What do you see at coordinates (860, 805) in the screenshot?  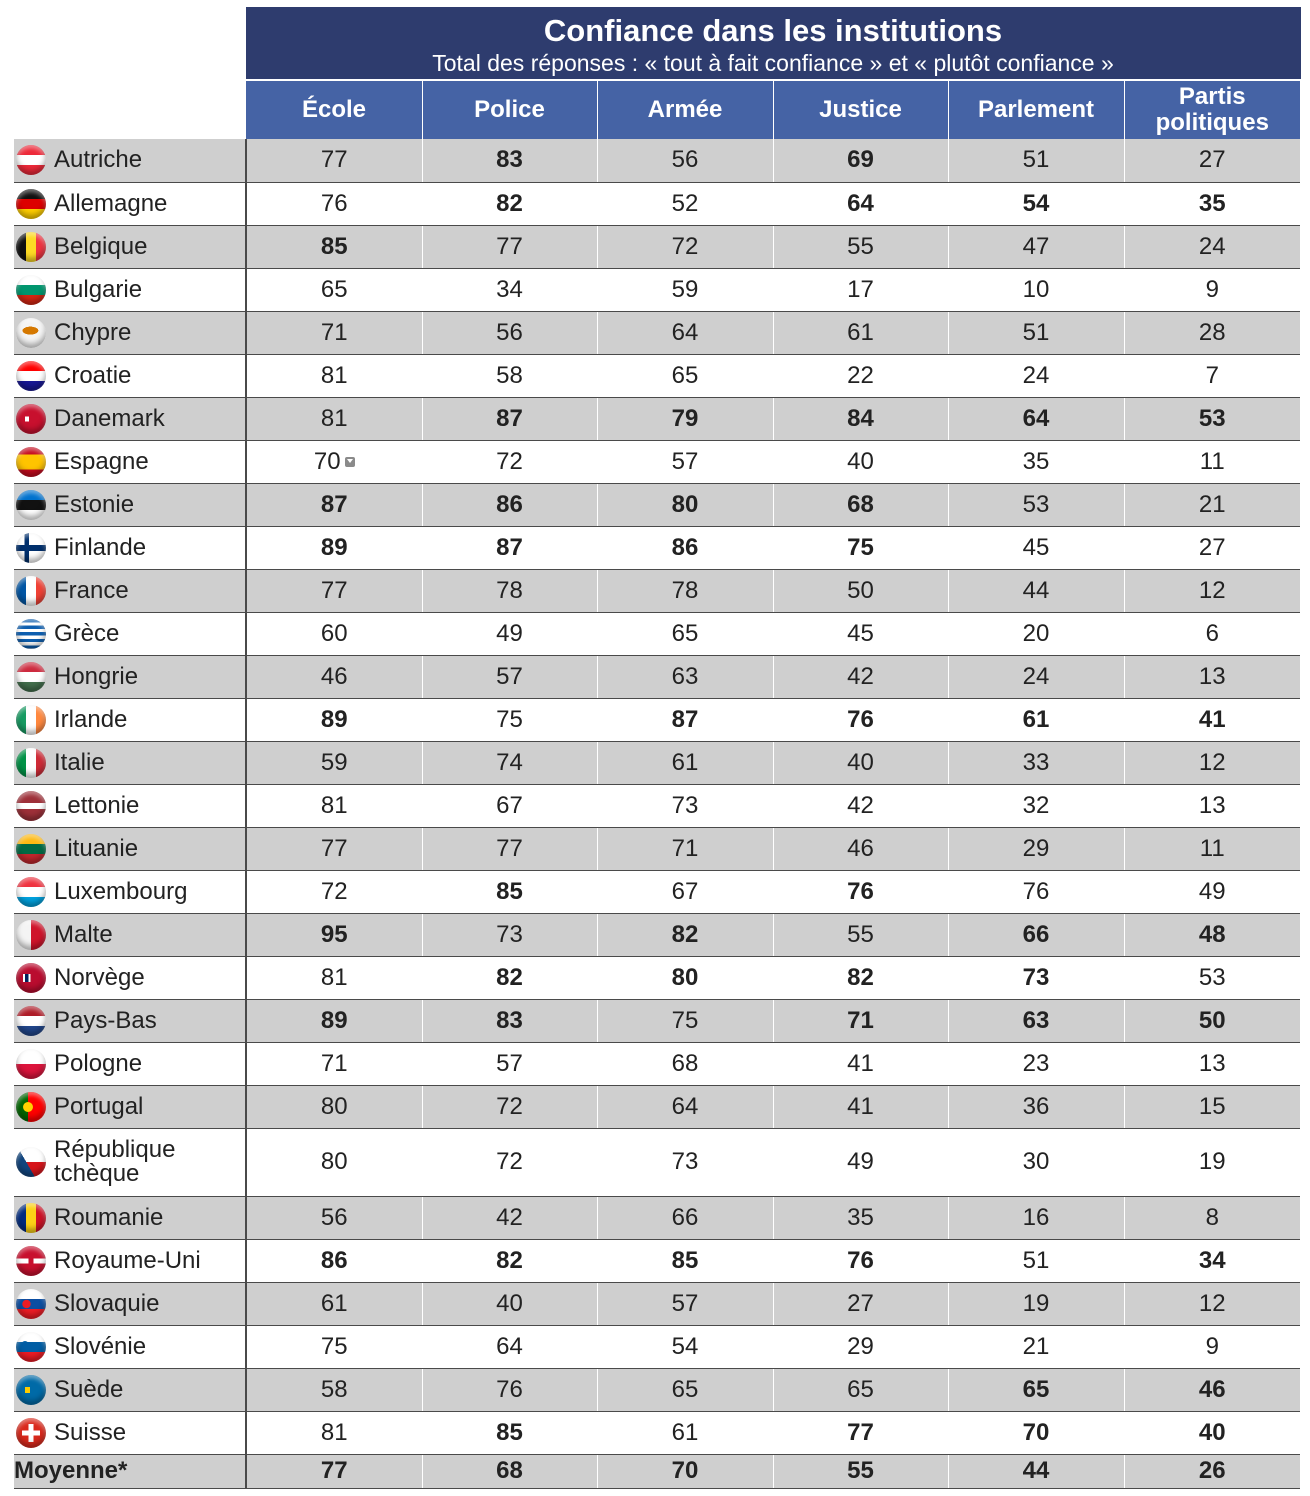 I see `value-text: 42` at bounding box center [860, 805].